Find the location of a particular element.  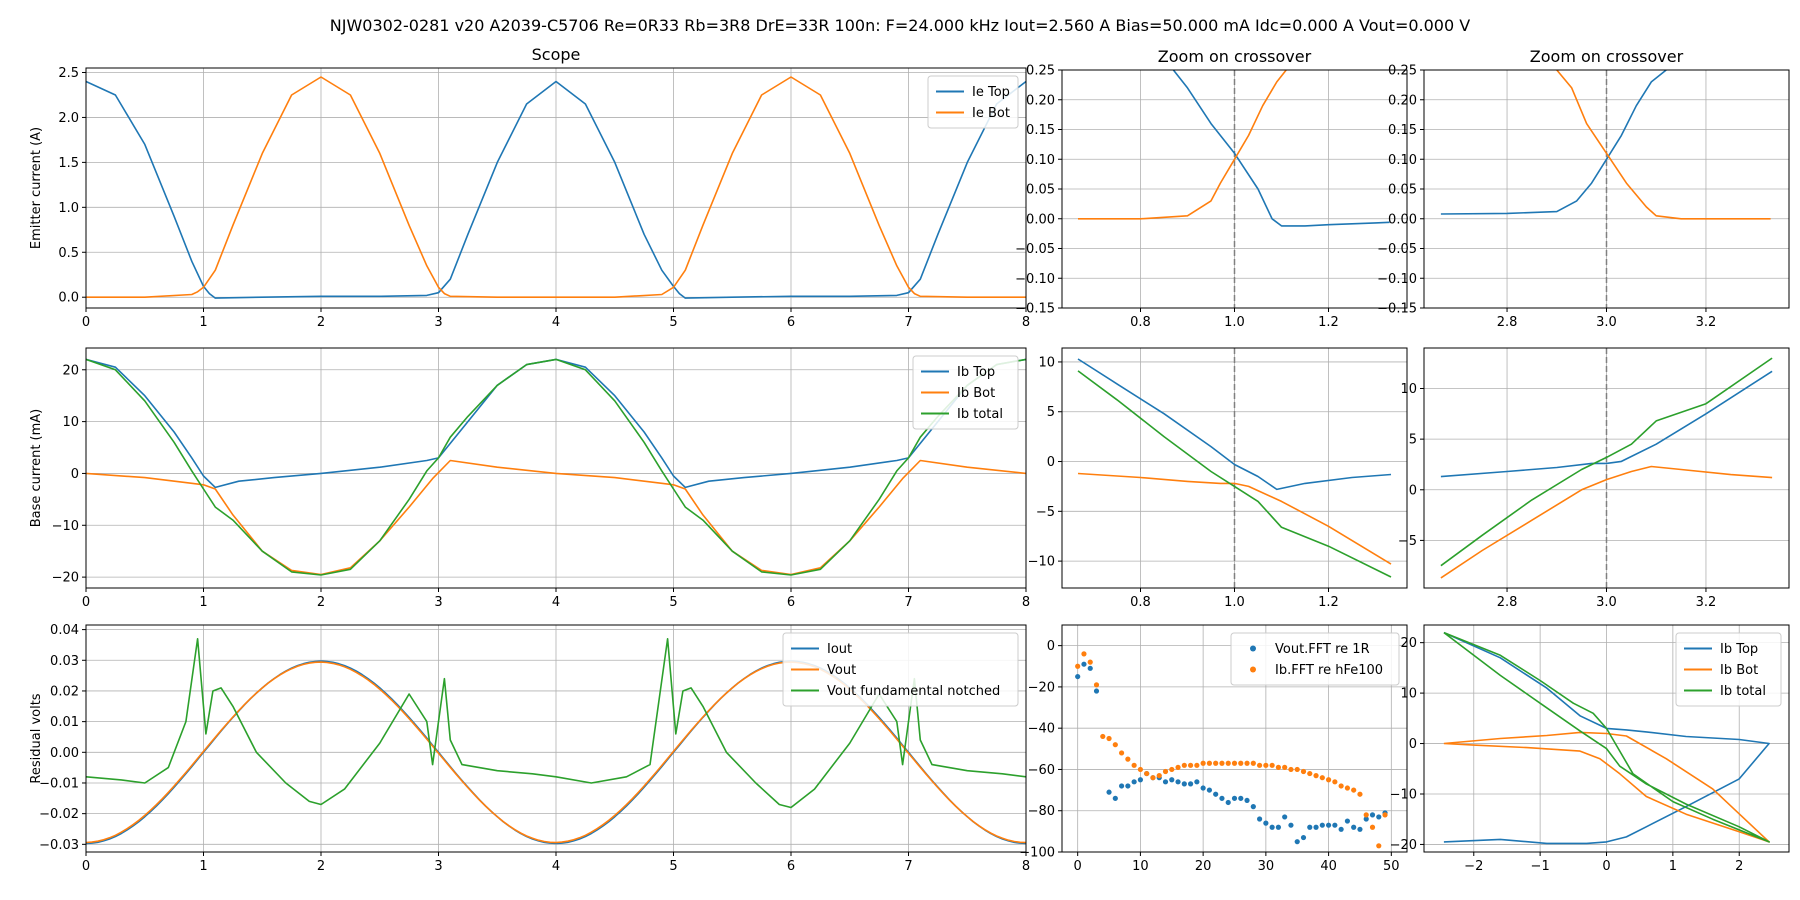

x-tick-label: 3.2 is located at coordinates (1706, 322).